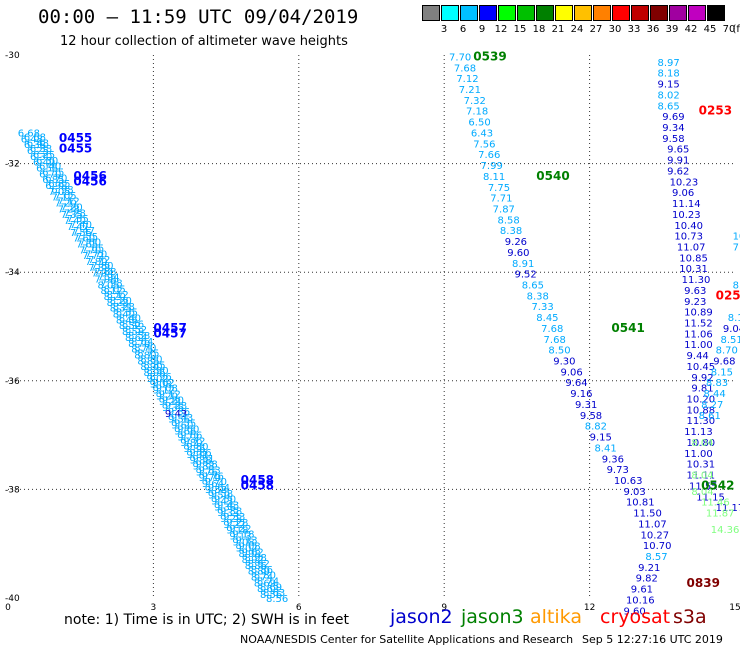  I want to click on color-scale-label: 18, so click(539, 29).